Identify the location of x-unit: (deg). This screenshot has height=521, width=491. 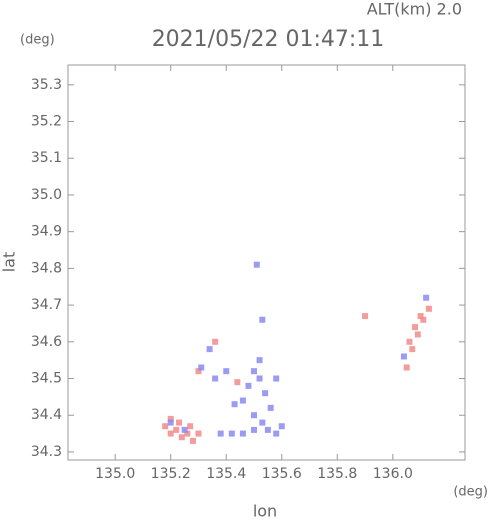
(470, 492).